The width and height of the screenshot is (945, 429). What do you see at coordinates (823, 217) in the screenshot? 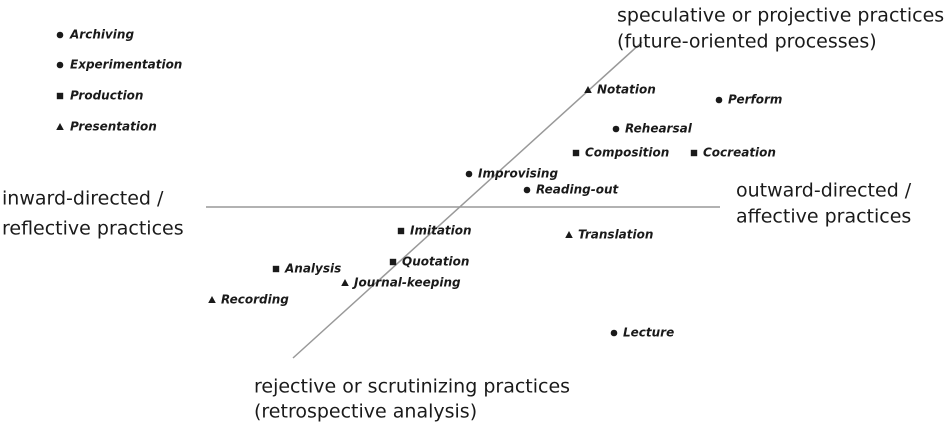
I see `axis-label: affective practices` at bounding box center [823, 217].